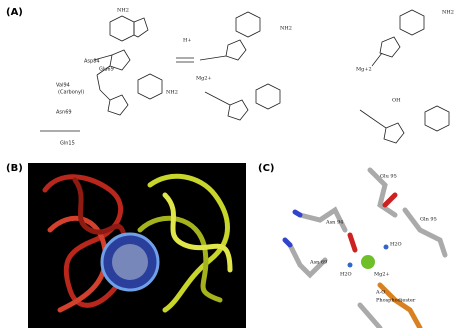 The image size is (474, 328). I want to click on annotation: H+, so click(187, 41).